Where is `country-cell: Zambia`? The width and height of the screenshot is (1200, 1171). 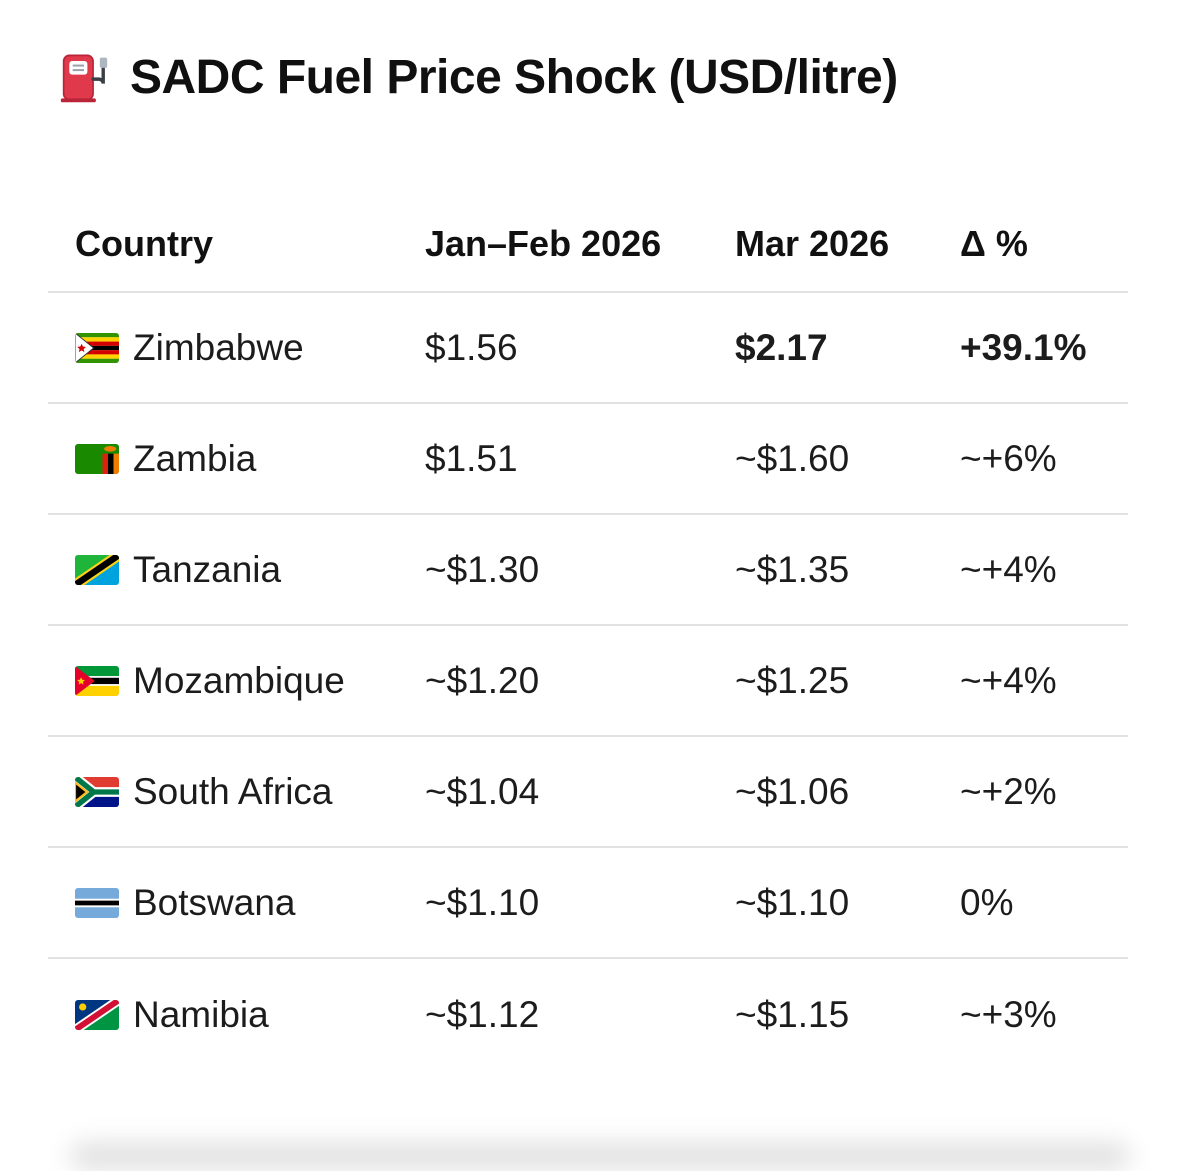
country-cell: Zambia is located at coordinates (250, 459).